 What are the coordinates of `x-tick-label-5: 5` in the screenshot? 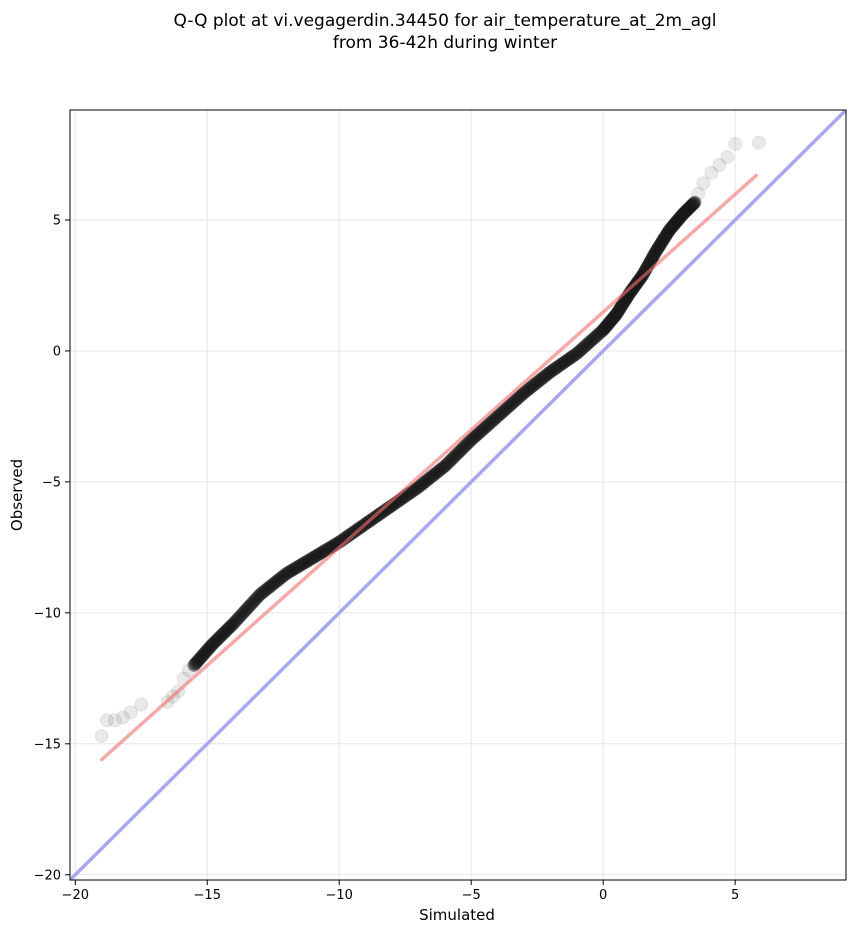 It's located at (735, 895).